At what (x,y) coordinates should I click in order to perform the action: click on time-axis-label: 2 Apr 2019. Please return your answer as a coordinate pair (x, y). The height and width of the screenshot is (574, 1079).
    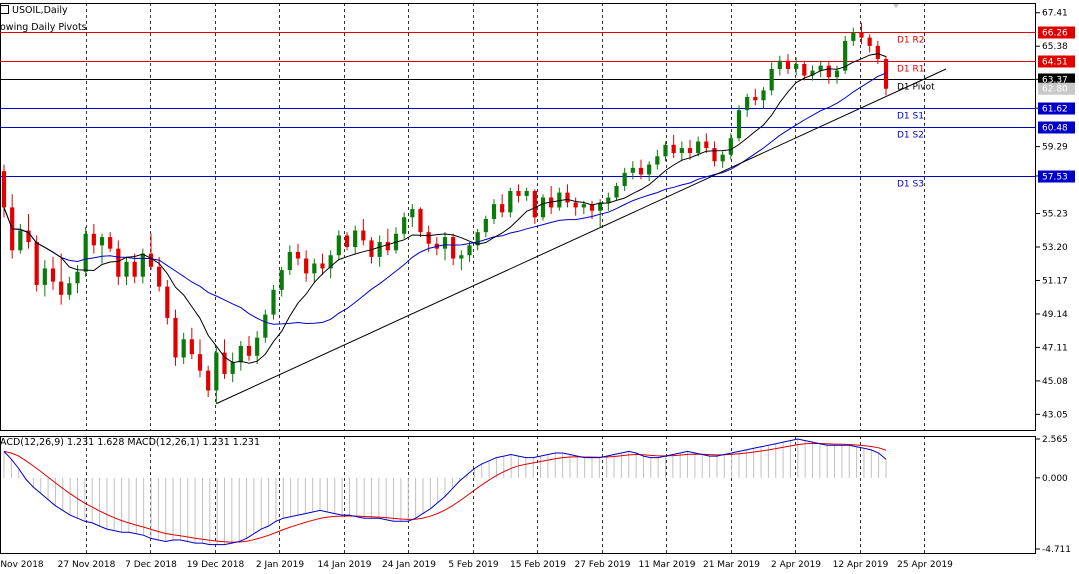
    Looking at the image, I should click on (796, 565).